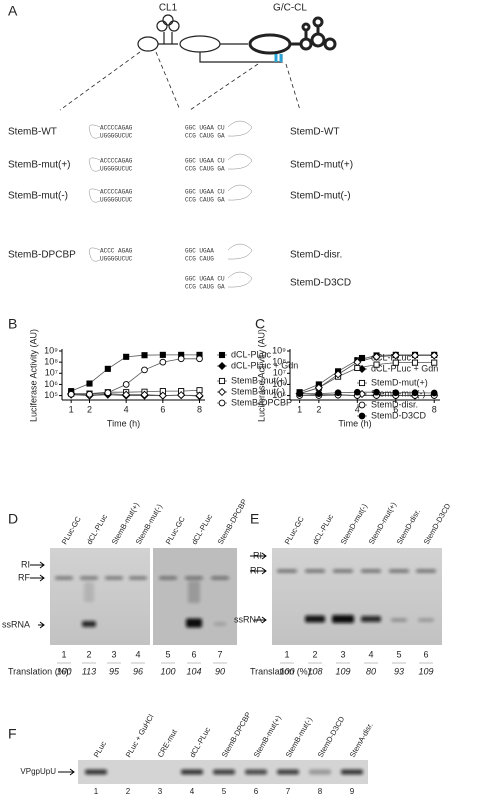  Describe the element at coordinates (39, 165) in the screenshot. I see `construct-name: StemB-mut(+)` at that location.